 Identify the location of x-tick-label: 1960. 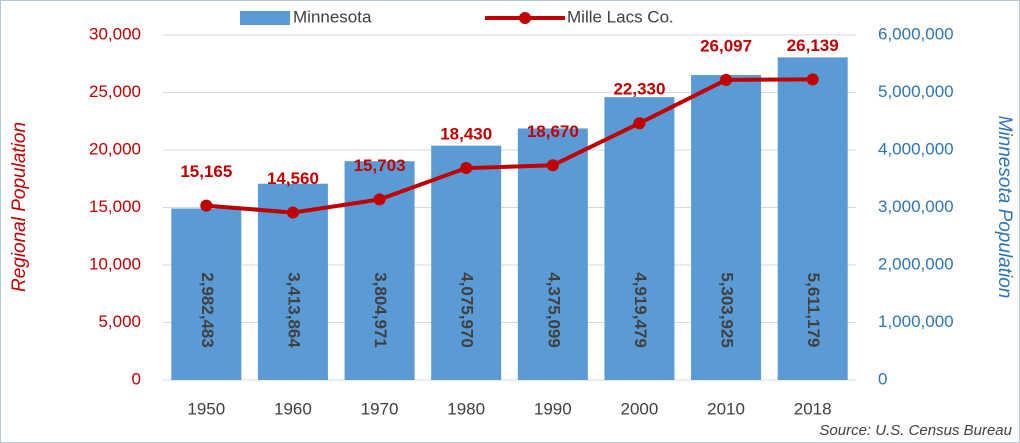
(293, 408).